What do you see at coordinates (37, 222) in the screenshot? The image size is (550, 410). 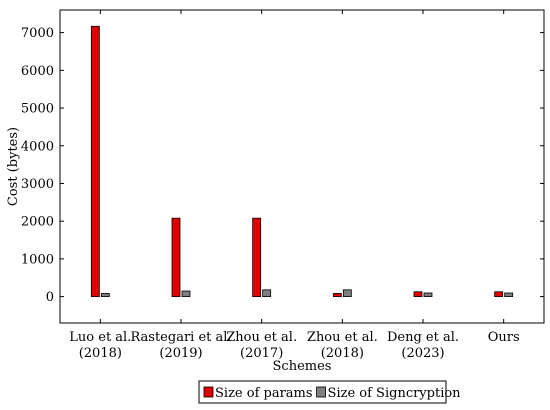 I see `y-tick-label: 2000` at bounding box center [37, 222].